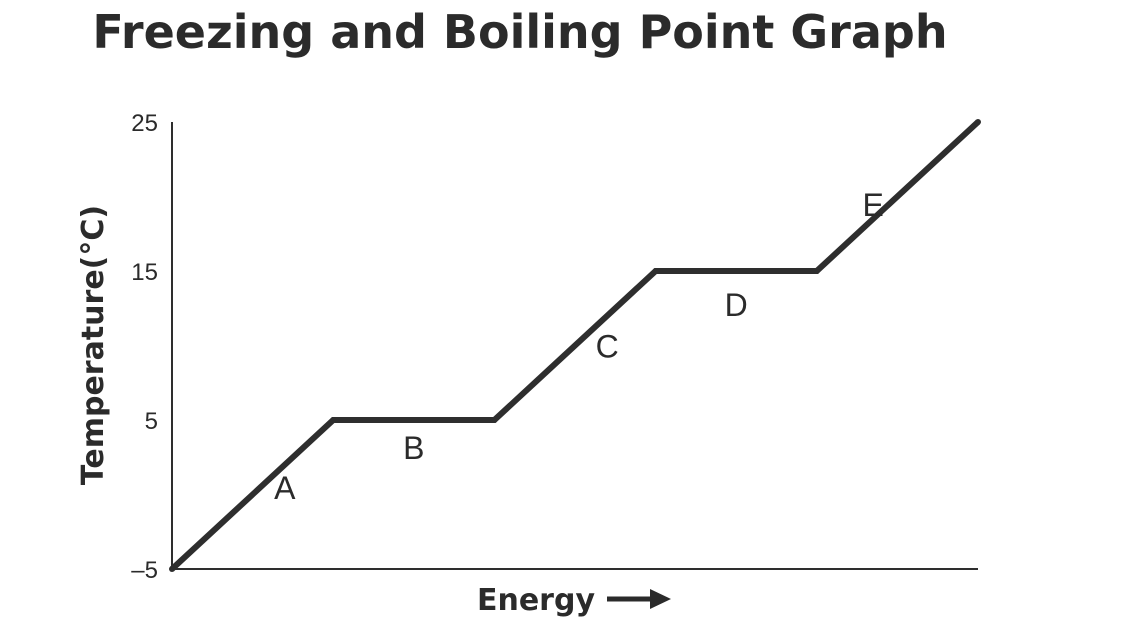 The height and width of the screenshot is (634, 1125). What do you see at coordinates (93, 345) in the screenshot?
I see `y-axis-title: Temperature(°C)` at bounding box center [93, 345].